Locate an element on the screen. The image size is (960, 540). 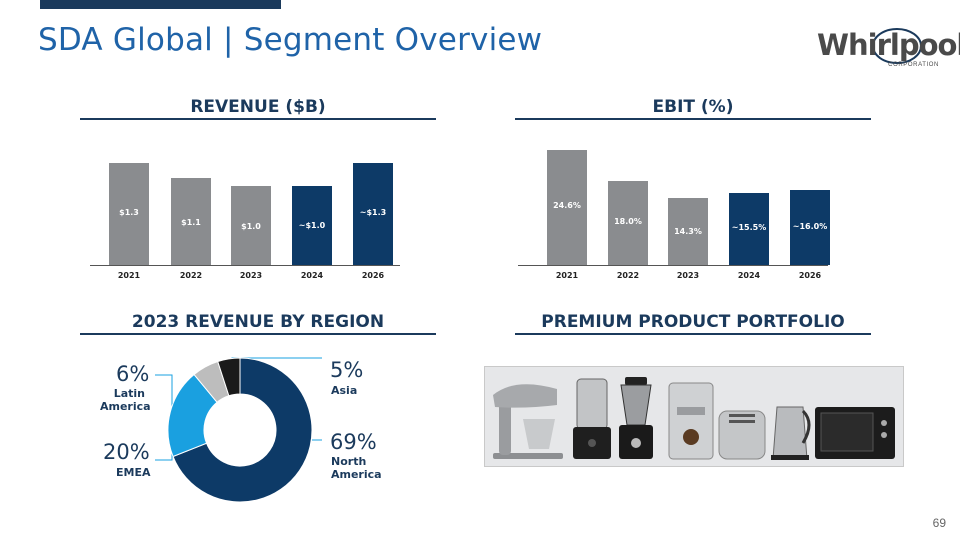
page-title: SDA Global | Segment Overview is located at coordinates (290, 40).